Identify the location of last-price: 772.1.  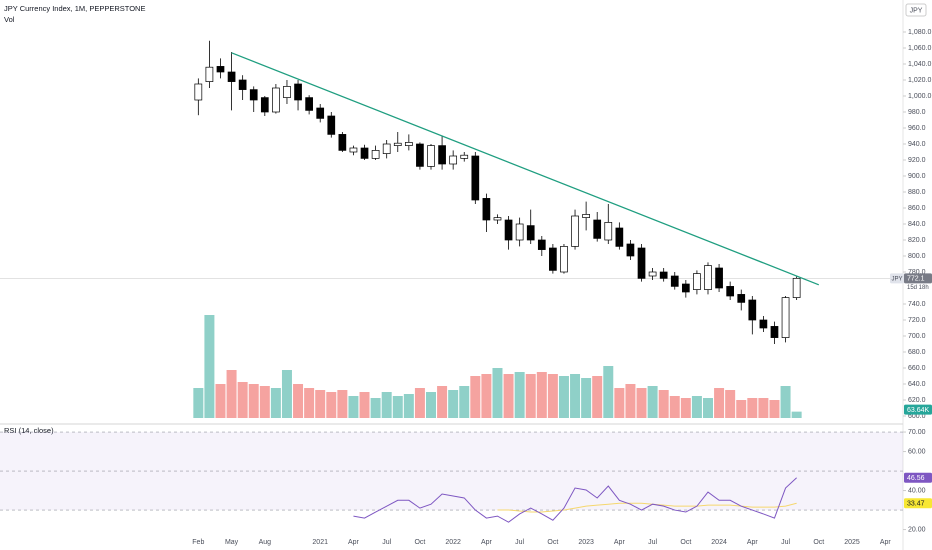
(916, 279).